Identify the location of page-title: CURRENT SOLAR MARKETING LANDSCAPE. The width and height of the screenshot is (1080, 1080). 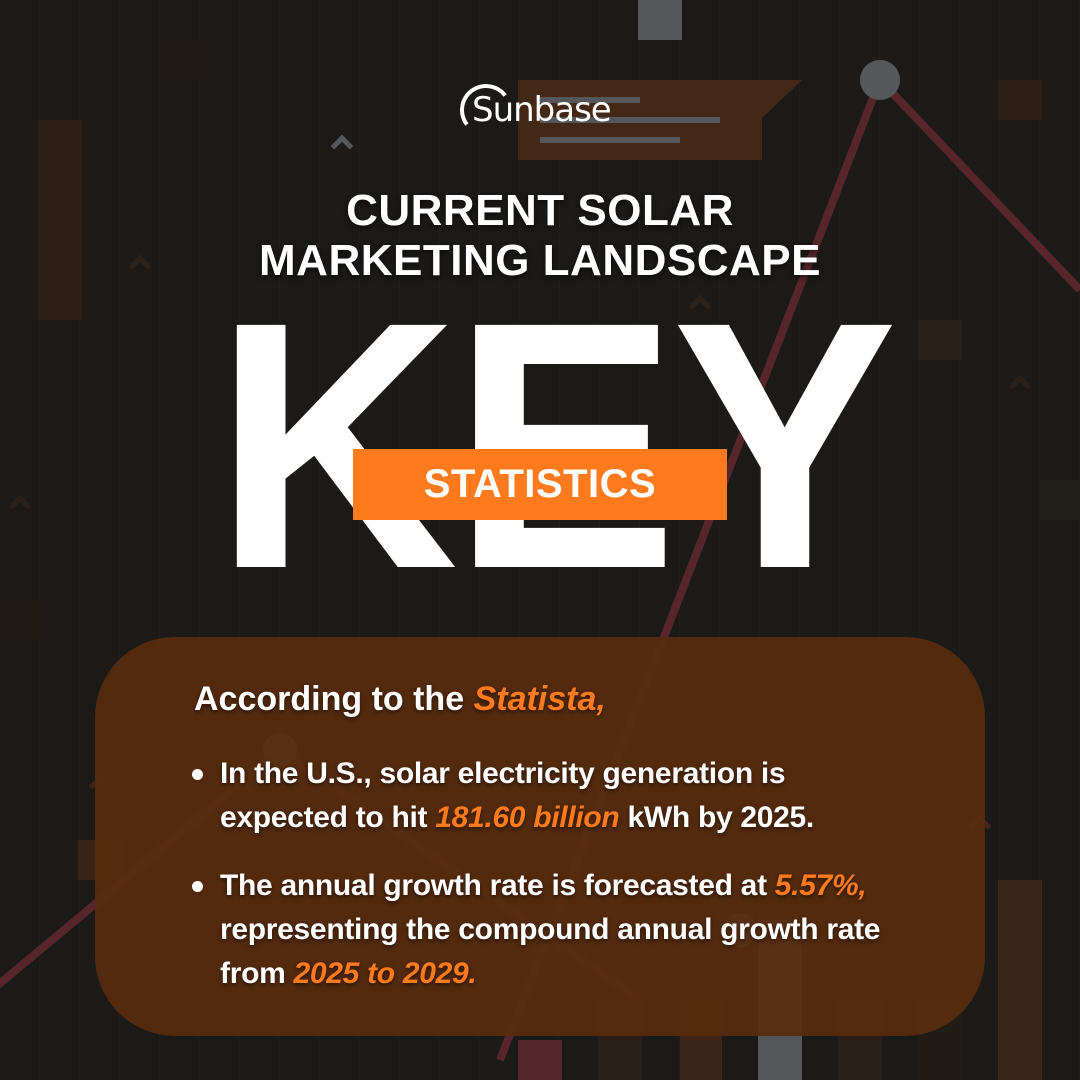
(540, 236).